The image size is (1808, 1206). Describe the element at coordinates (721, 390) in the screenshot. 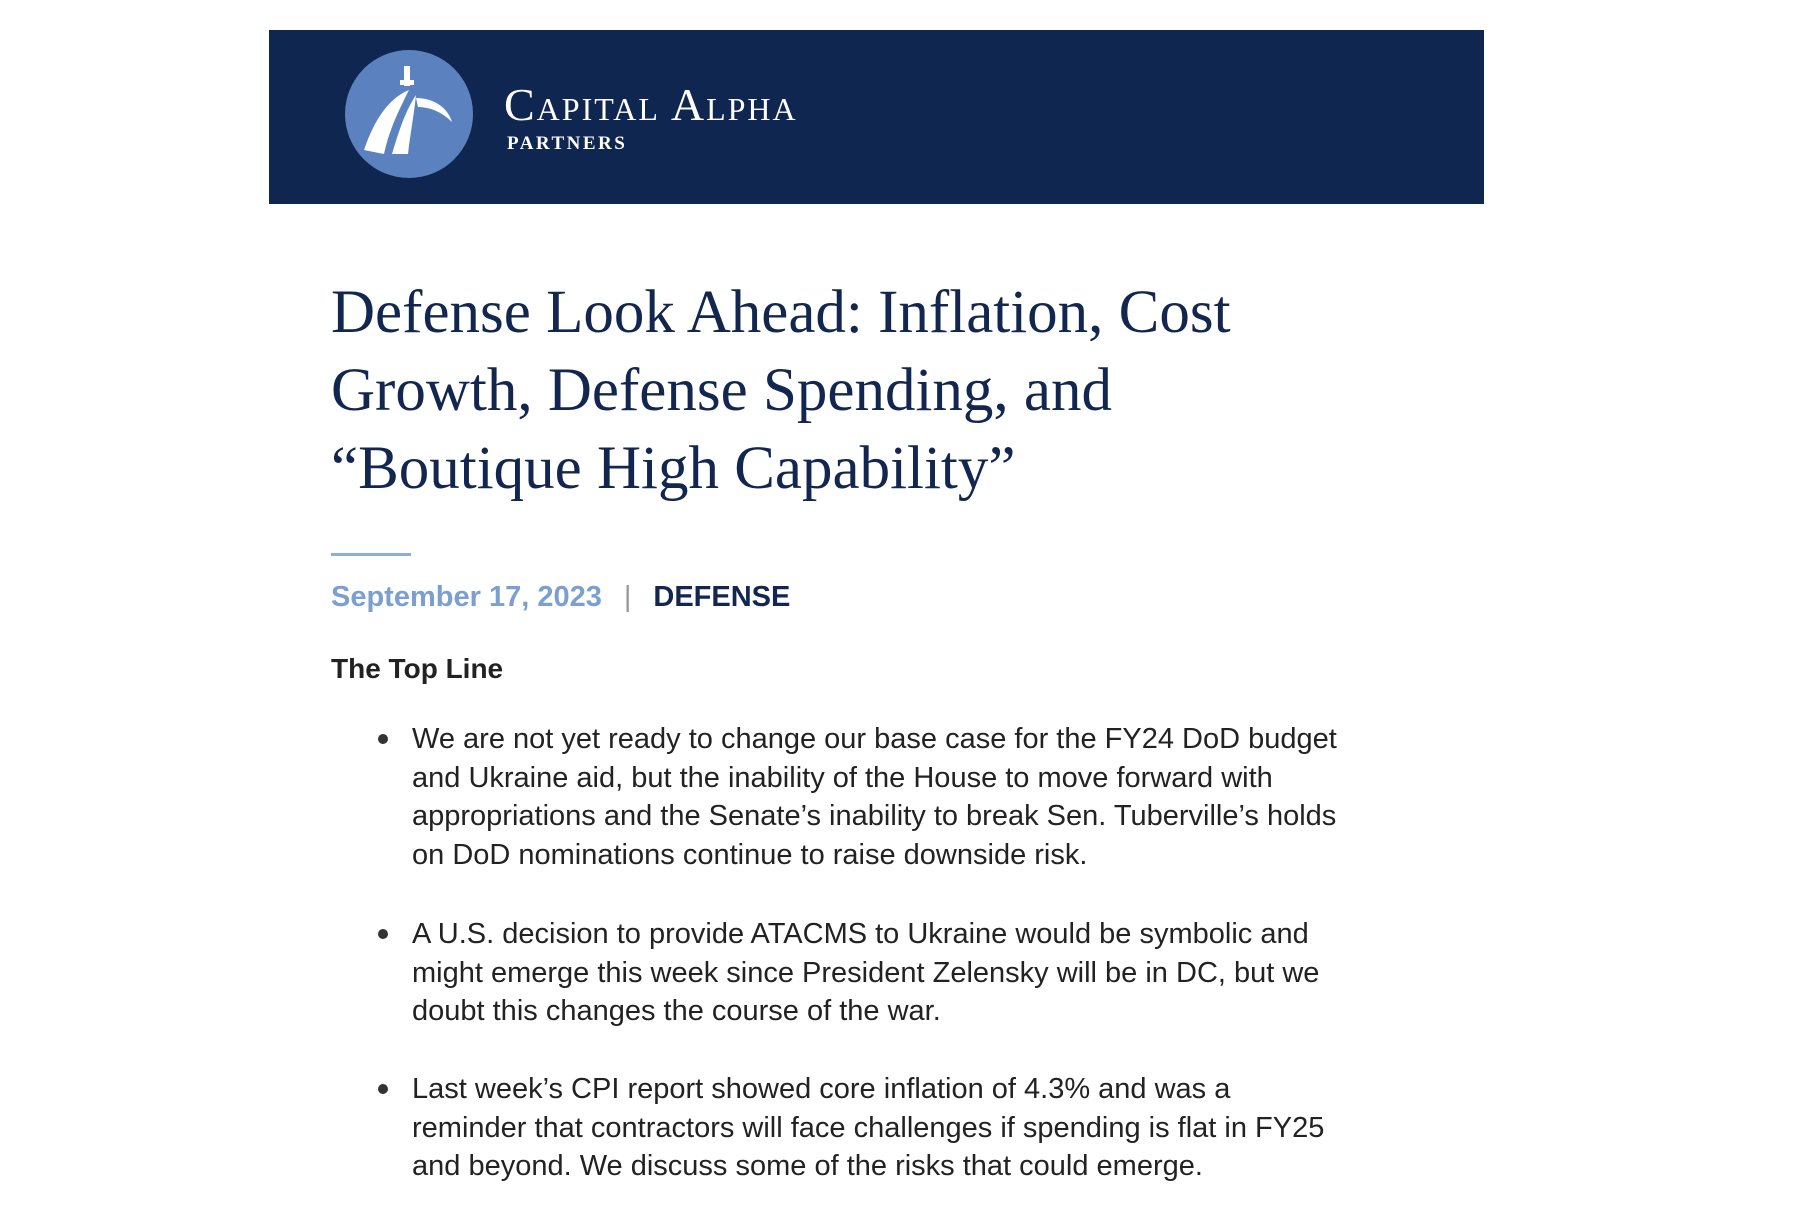

I see `title-line: Growth, Defense Spending, and` at that location.